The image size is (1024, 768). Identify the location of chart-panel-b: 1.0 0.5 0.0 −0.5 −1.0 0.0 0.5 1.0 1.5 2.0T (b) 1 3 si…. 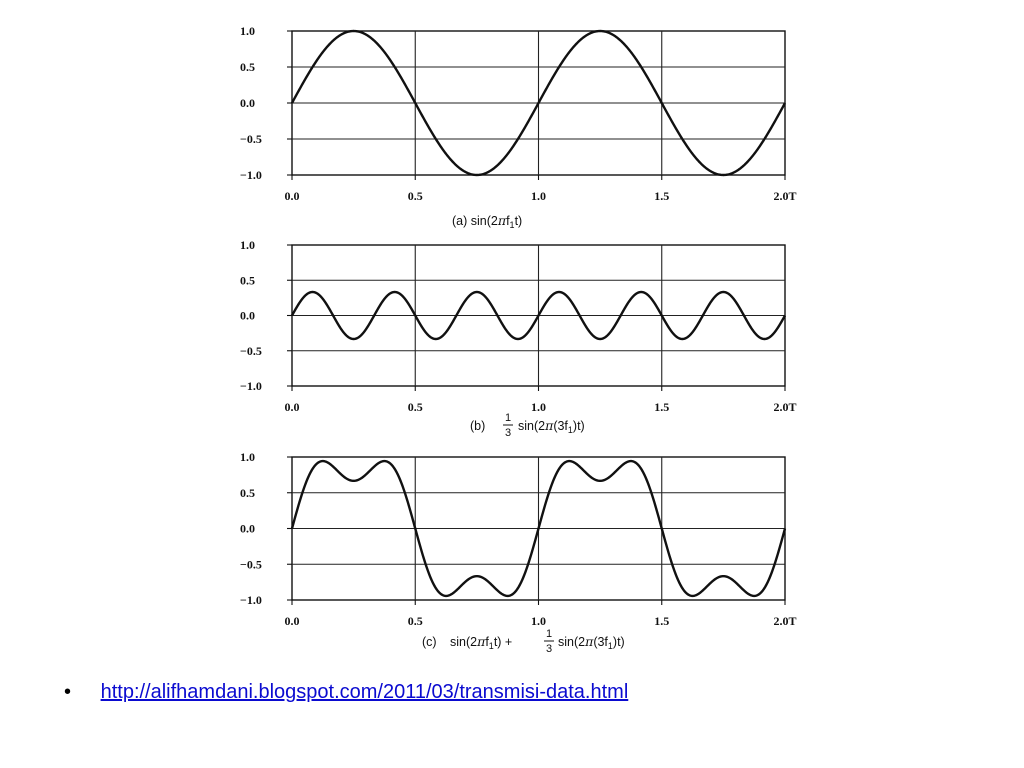
(518, 338).